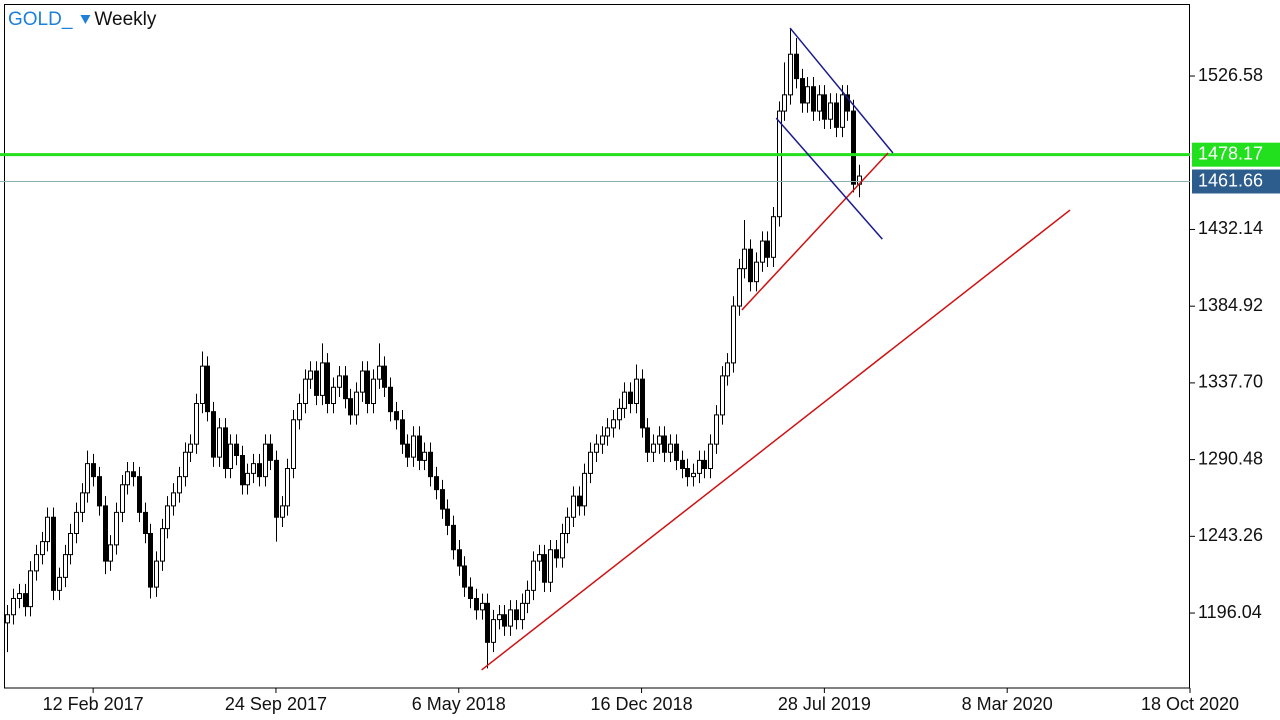 The width and height of the screenshot is (1280, 720). I want to click on x-tick-label: 24 Sep 2017, so click(276, 704).